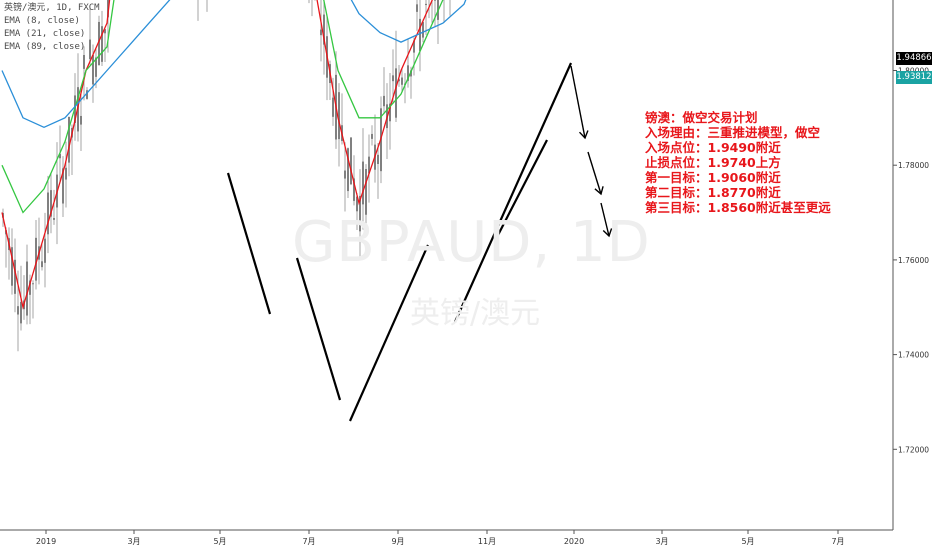 The width and height of the screenshot is (932, 550). I want to click on plan-stop: 止损点位：1.9740上方, so click(713, 162).